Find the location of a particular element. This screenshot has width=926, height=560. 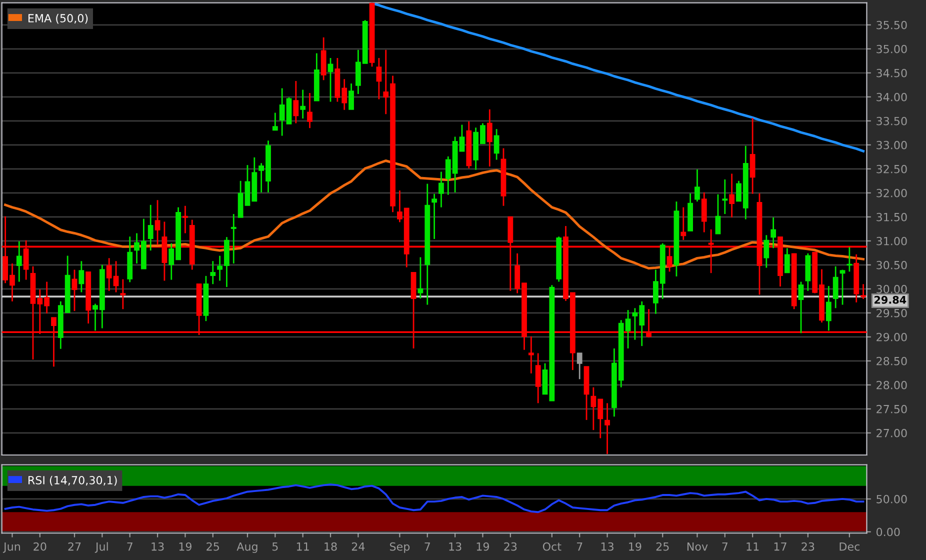

x-tick-label: 17 is located at coordinates (780, 546).